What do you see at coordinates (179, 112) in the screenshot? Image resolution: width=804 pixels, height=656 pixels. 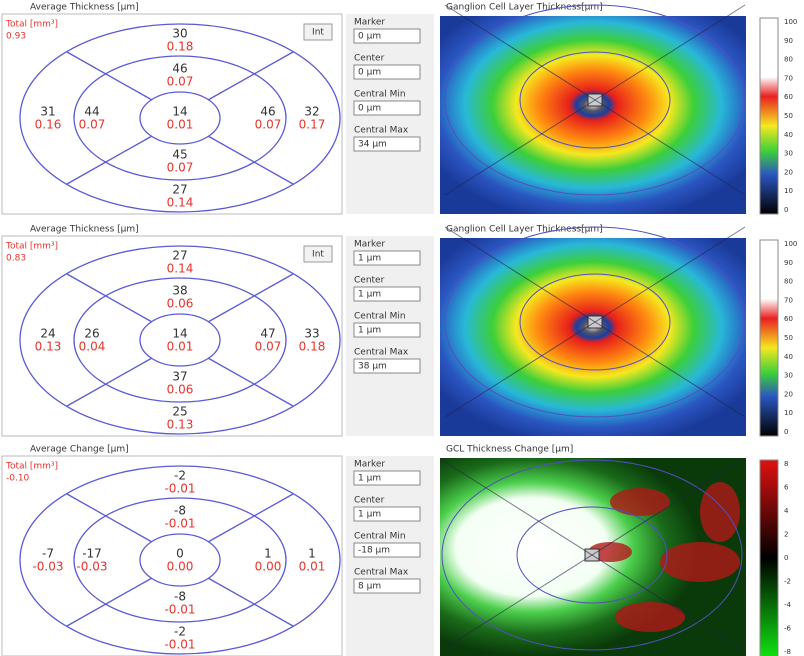 I see `sector-thickness: 14` at bounding box center [179, 112].